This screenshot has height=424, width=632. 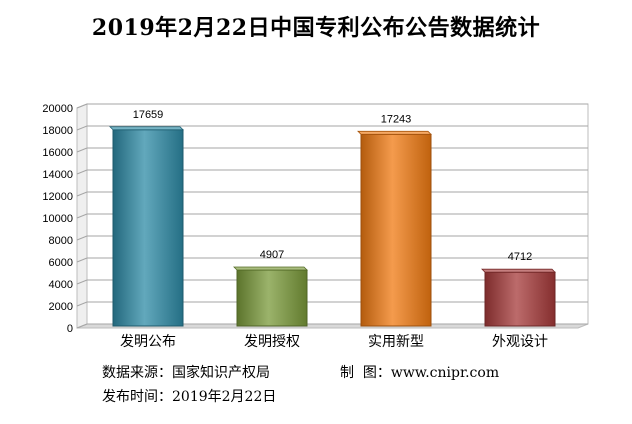 I want to click on data-source-label: 数据来源：, so click(x=137, y=373).